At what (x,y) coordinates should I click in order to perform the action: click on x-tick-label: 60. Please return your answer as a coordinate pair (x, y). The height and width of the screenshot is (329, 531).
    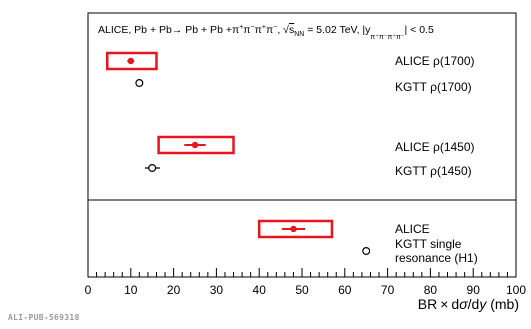
    Looking at the image, I should click on (345, 290).